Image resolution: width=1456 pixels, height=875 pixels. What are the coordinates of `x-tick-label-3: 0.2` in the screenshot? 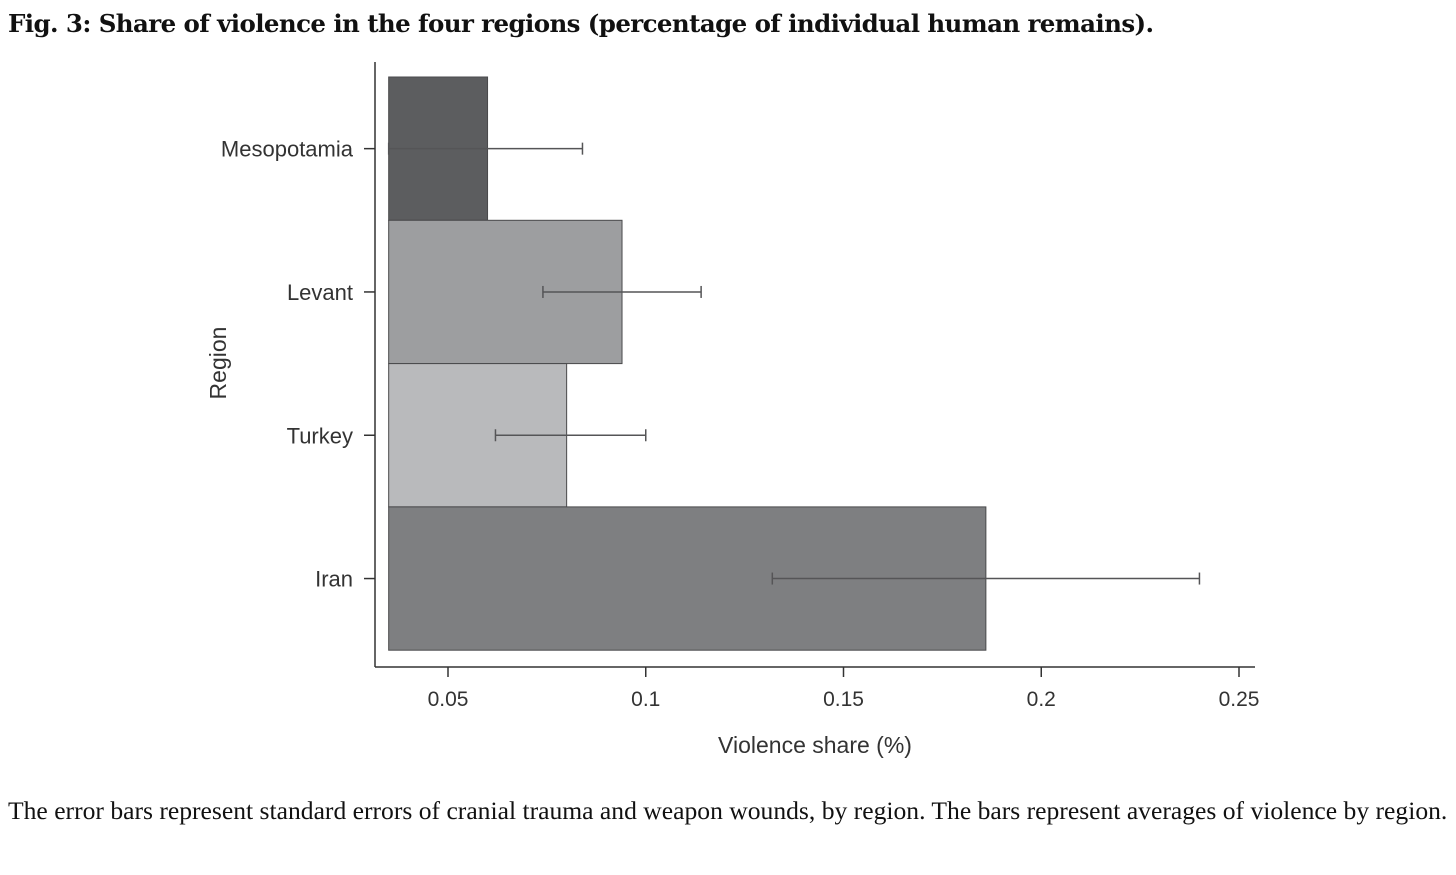 It's located at (1041, 699).